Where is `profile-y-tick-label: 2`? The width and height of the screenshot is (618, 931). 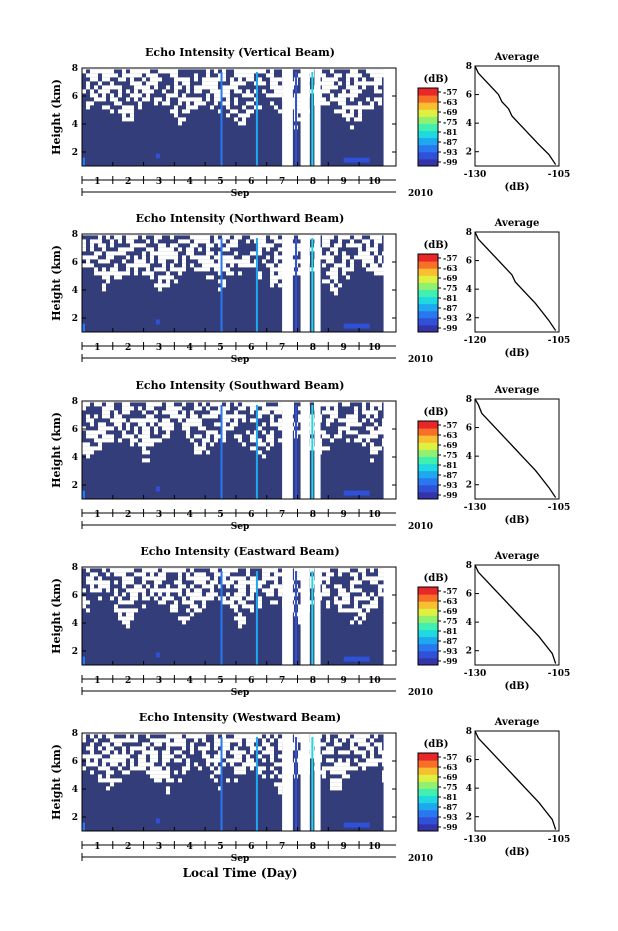 profile-y-tick-label: 2 is located at coordinates (469, 153).